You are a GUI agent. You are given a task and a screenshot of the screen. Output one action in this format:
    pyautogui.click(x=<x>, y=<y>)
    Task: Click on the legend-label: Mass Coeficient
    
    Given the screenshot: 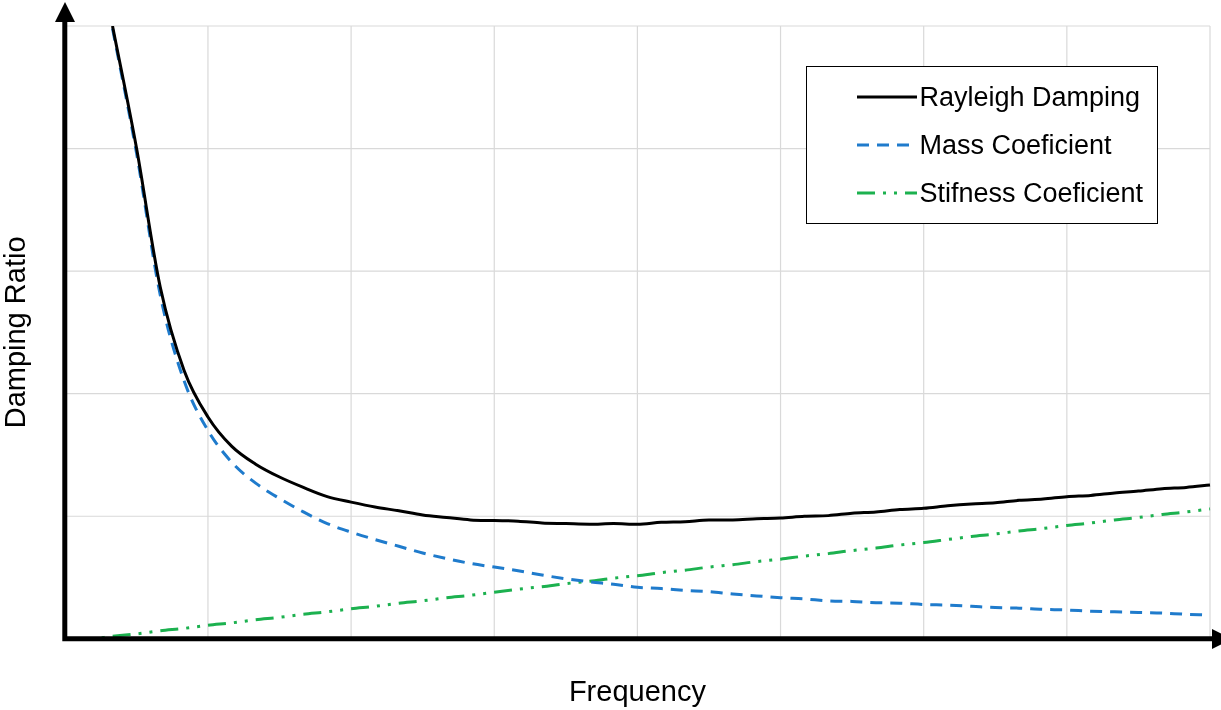 What is the action you would take?
    pyautogui.click(x=1015, y=145)
    